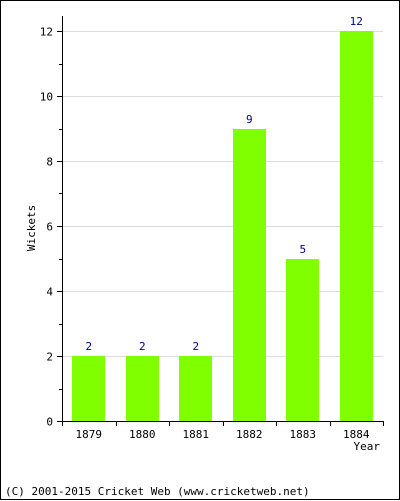 This screenshot has height=501, width=400. I want to click on x-tick-label: 1879, so click(89, 434).